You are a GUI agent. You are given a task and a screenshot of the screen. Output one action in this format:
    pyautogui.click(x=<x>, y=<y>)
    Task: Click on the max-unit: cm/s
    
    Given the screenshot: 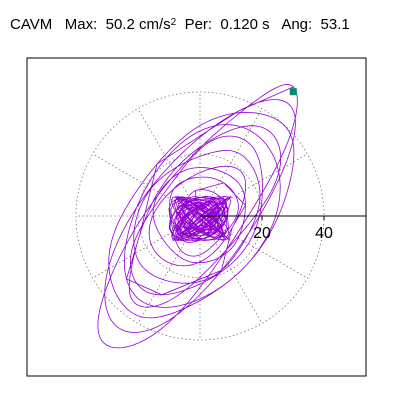 What is the action you would take?
    pyautogui.click(x=154, y=24)
    